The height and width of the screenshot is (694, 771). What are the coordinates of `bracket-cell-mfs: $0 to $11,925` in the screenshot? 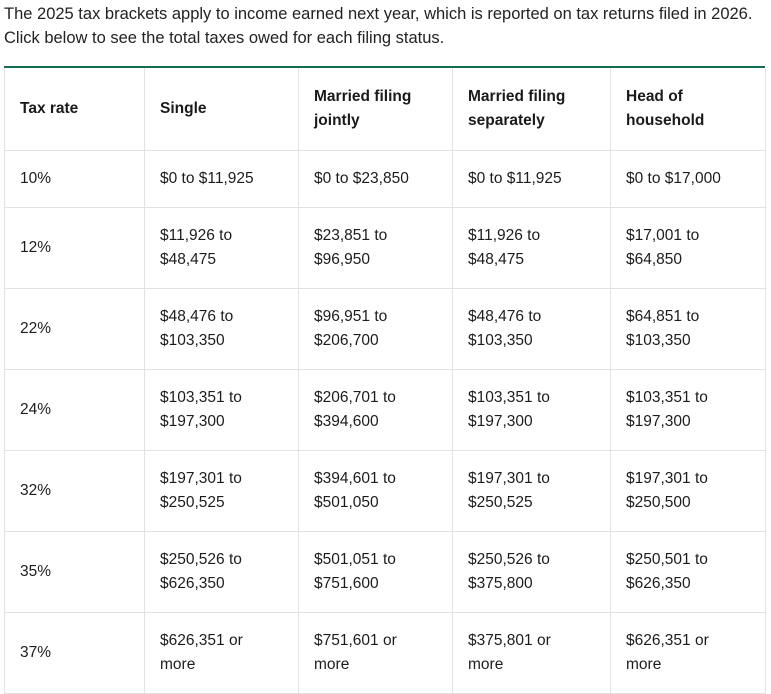 It's located at (531, 178).